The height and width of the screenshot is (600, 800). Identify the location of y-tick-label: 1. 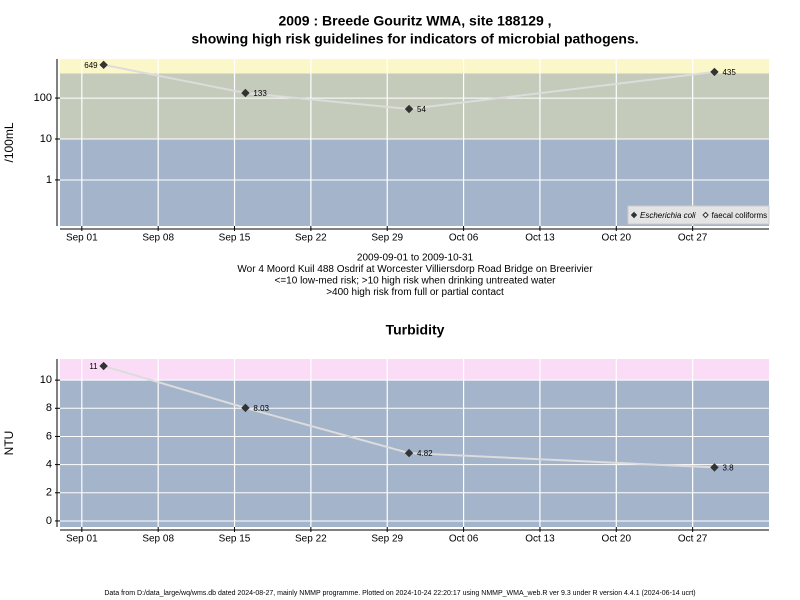
(49, 180).